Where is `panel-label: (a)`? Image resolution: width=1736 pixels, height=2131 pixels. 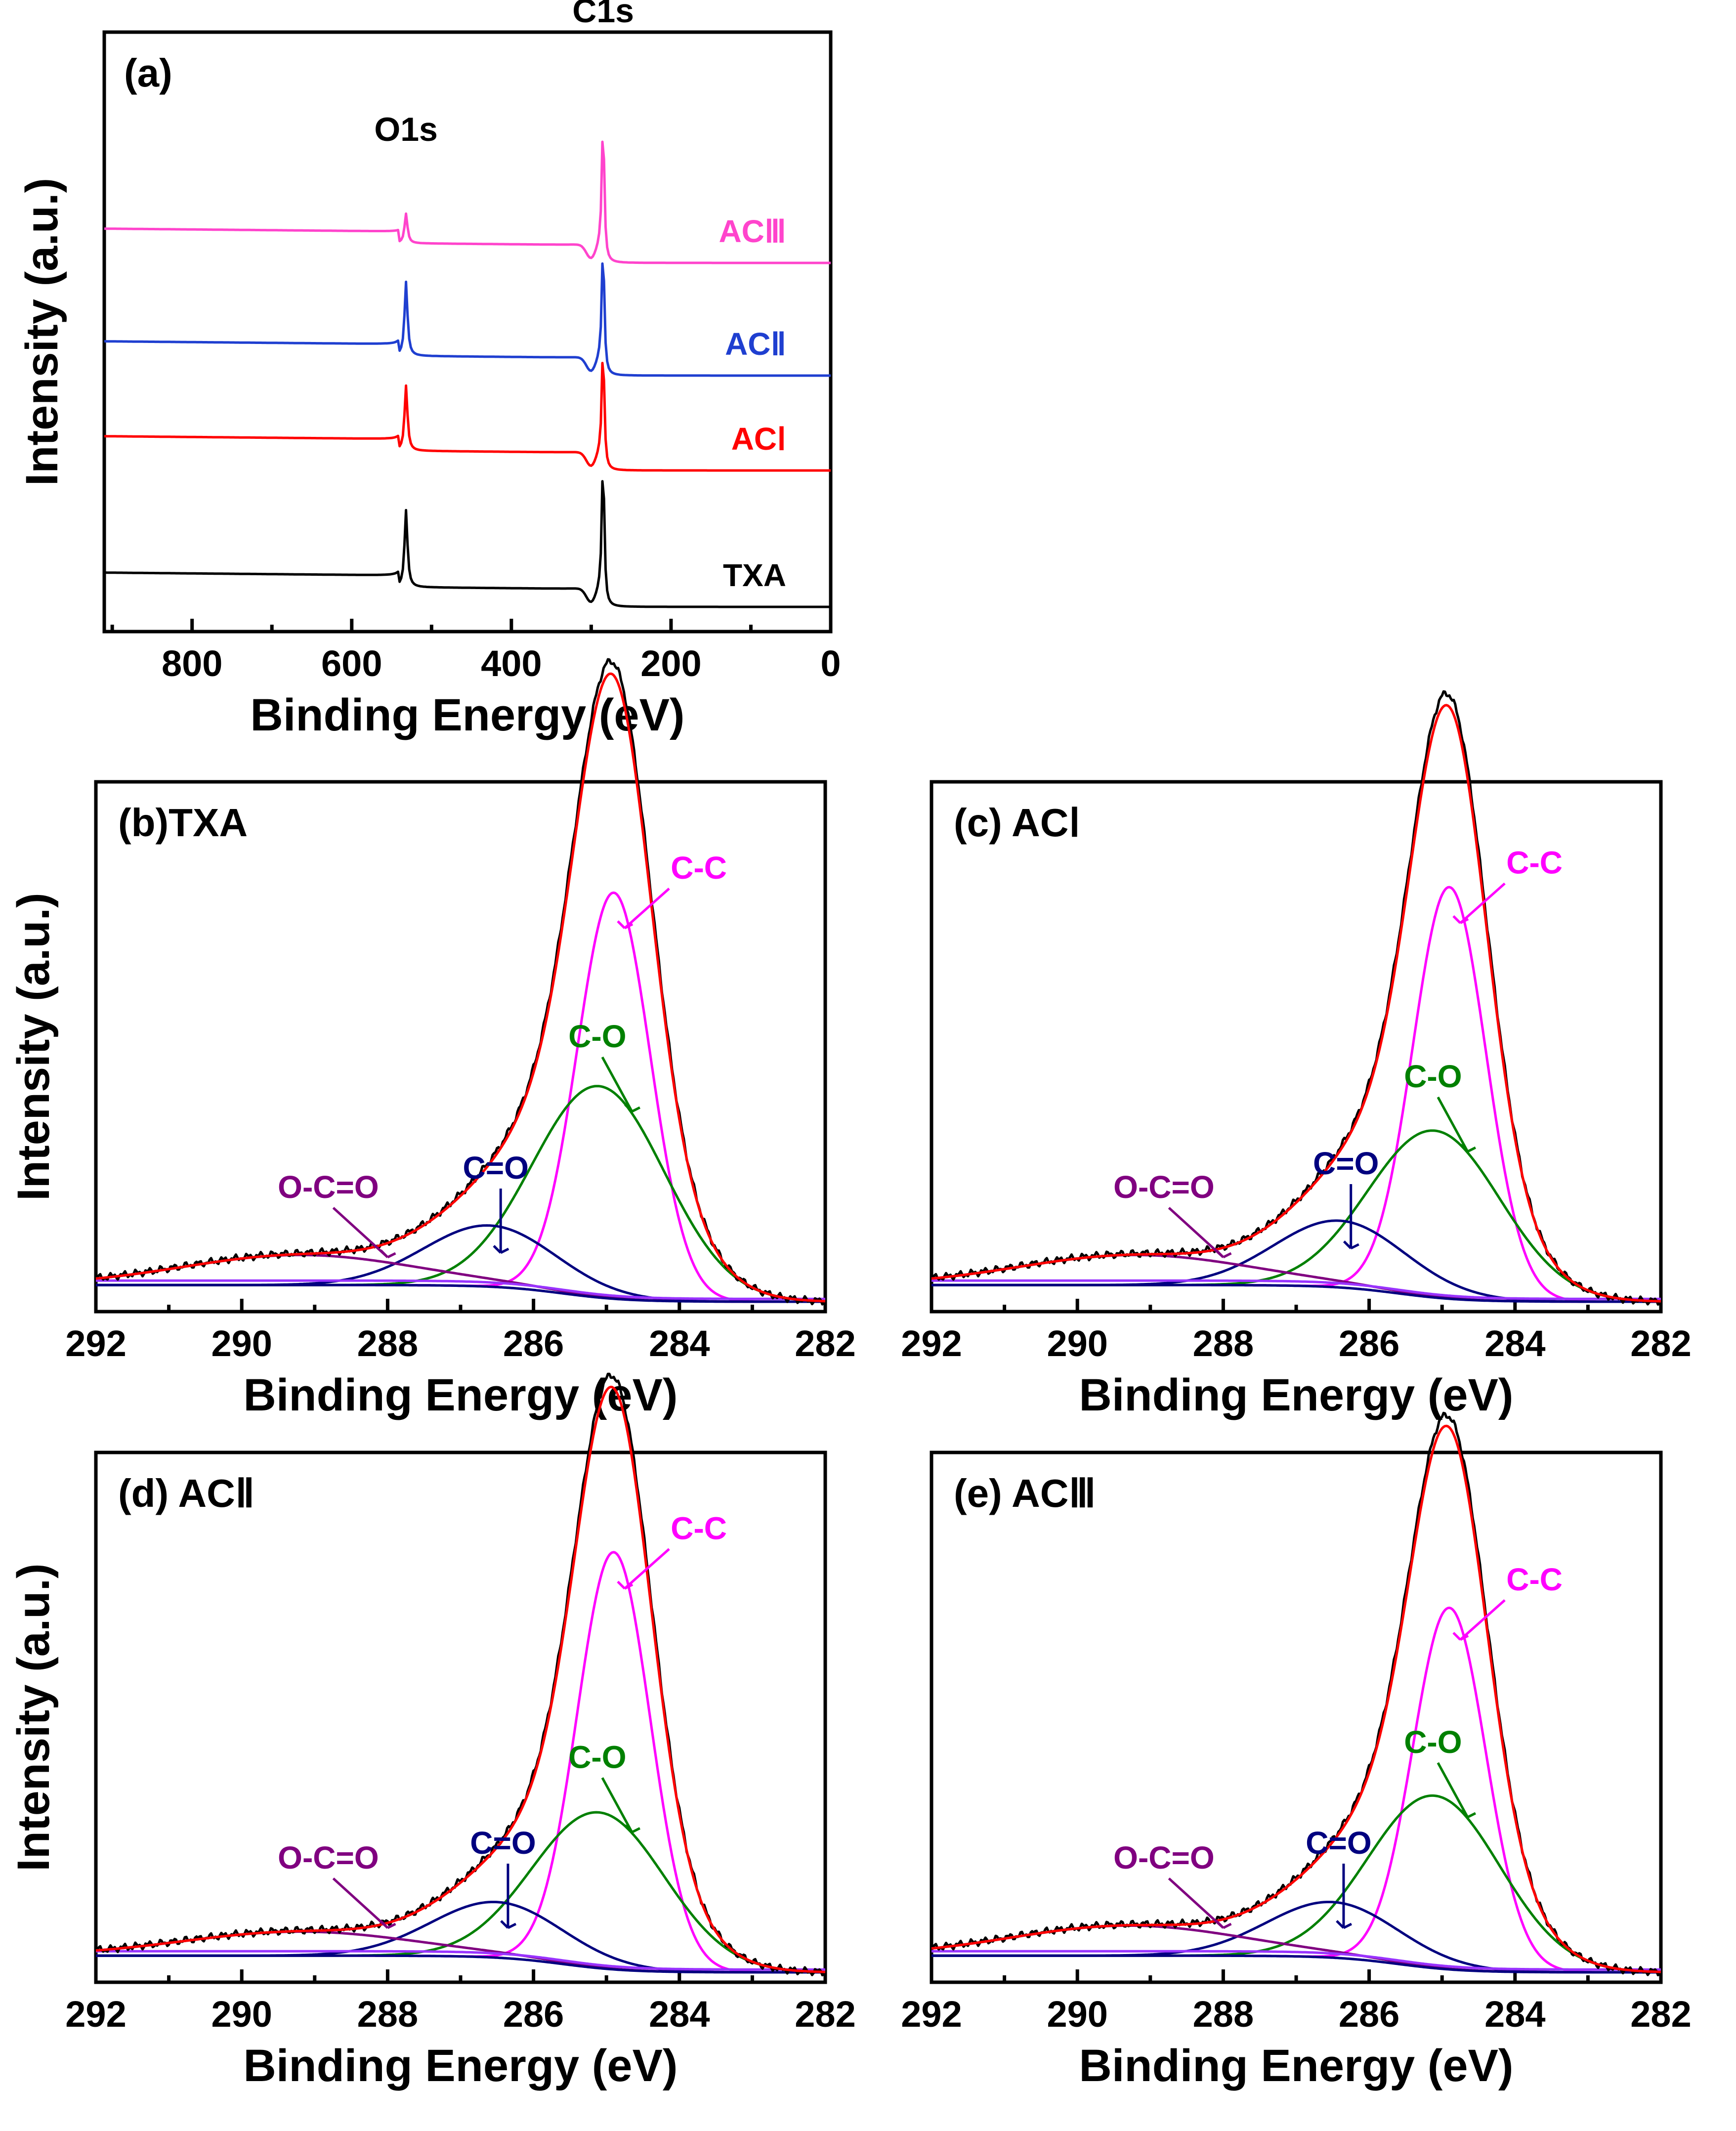 panel-label: (a) is located at coordinates (148, 73).